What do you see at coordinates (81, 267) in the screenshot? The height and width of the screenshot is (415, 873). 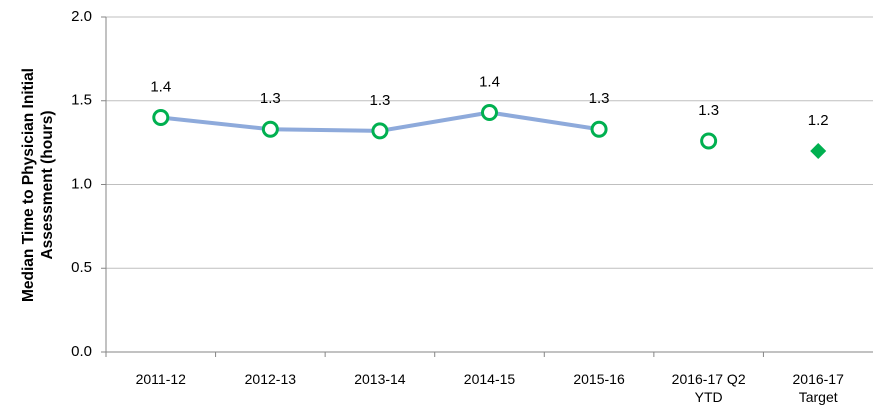 I see `y-tick-label: 0.5` at bounding box center [81, 267].